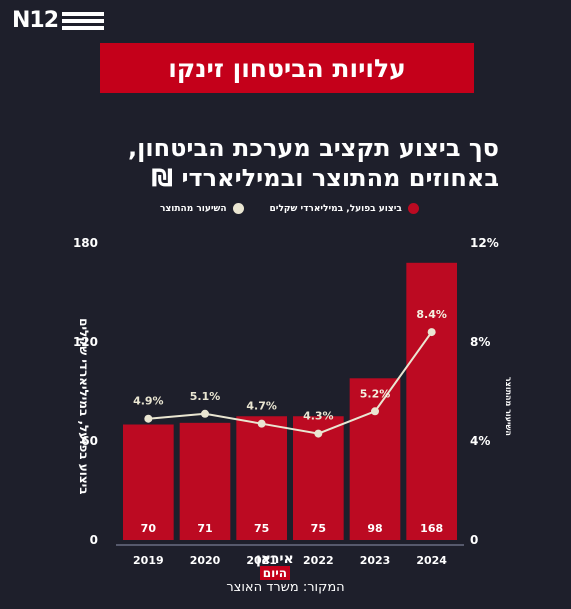 Image resolution: width=571 pixels, height=609 pixels. I want to click on bar-value-label: 168, so click(431, 528).